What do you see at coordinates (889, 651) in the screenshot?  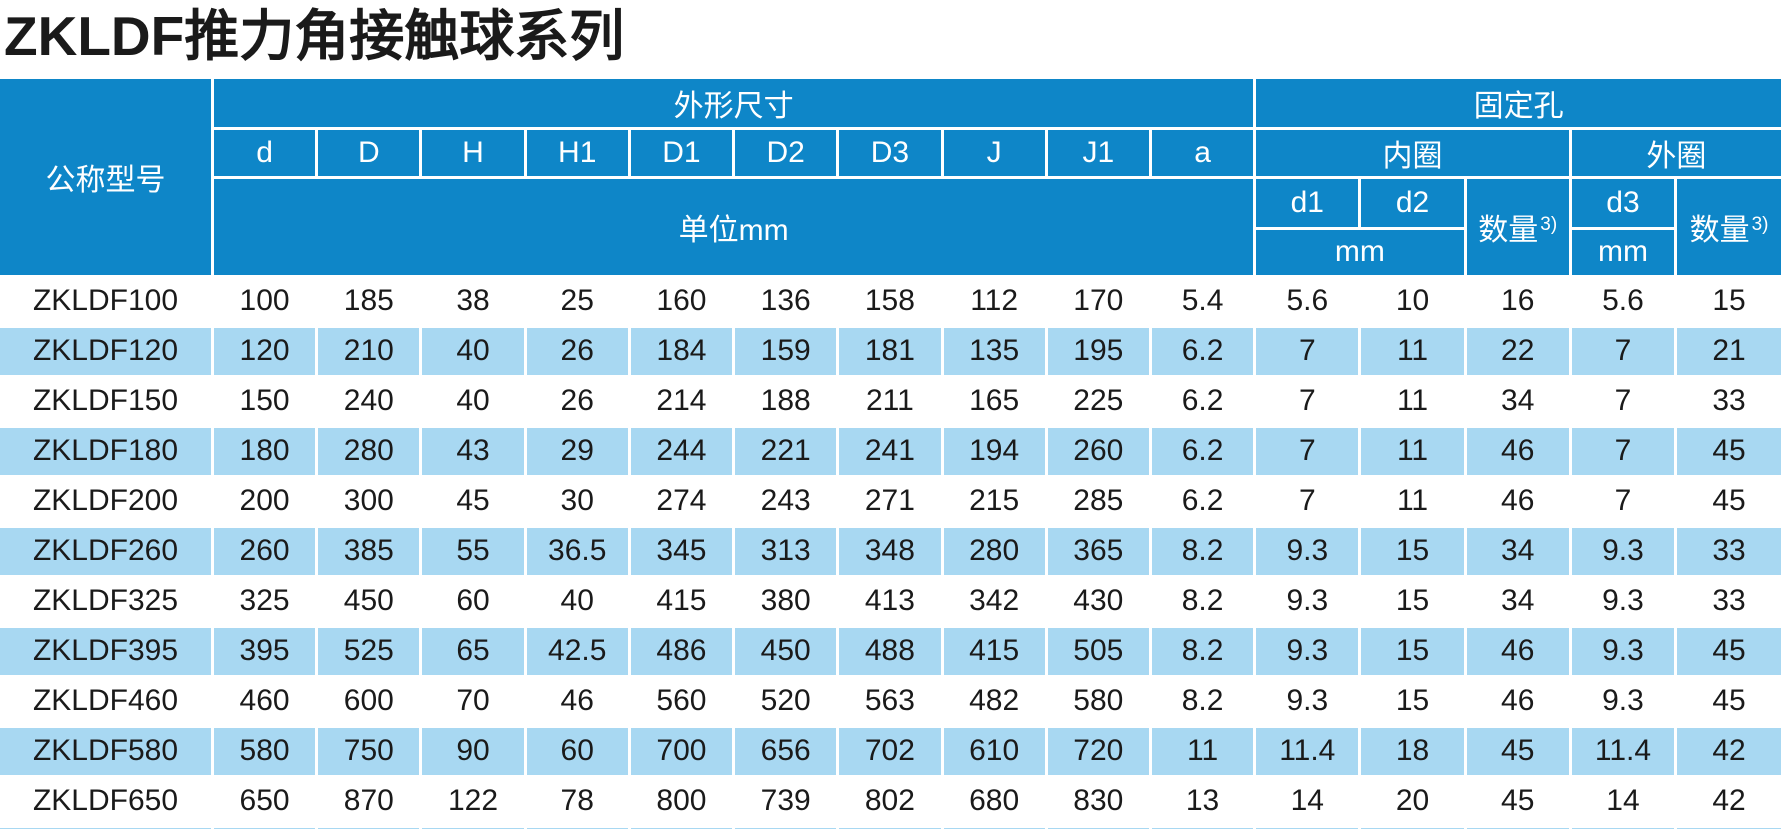 I see `value-cell-D3: 488` at bounding box center [889, 651].